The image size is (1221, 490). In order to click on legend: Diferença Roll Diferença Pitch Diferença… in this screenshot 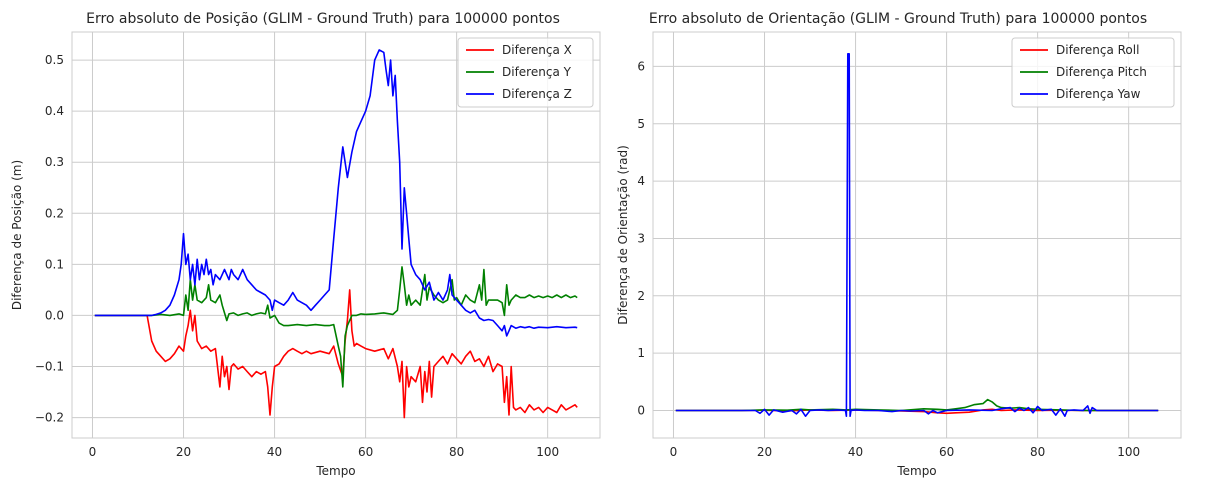, I will do `click(1093, 72)`.